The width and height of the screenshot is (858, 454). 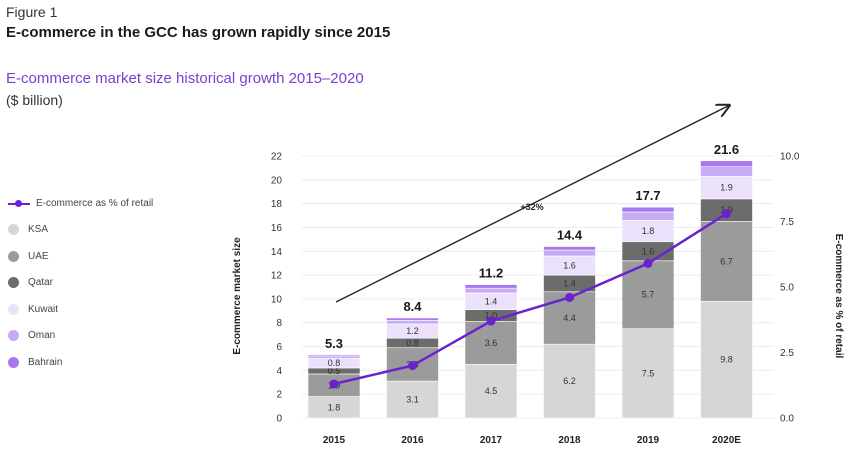 I want to click on segment-value-label: 3.6, so click(x=491, y=343).